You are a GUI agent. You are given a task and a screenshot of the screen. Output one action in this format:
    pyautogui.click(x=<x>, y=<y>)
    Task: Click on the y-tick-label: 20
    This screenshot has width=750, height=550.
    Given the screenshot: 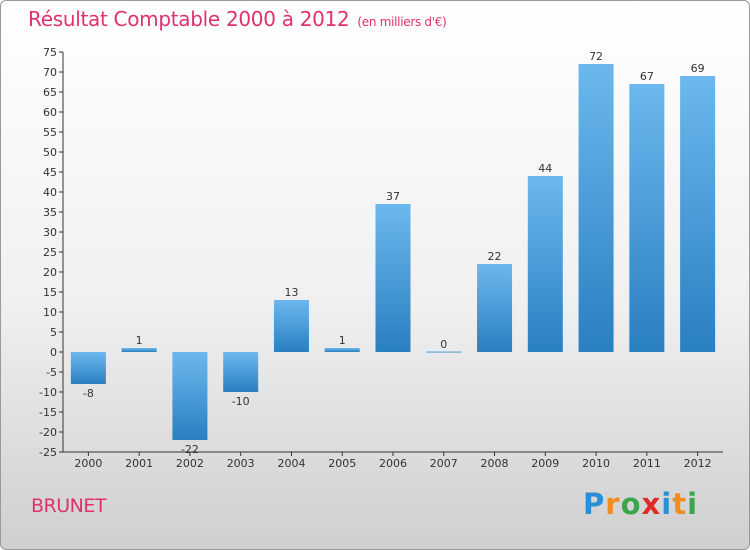 What is the action you would take?
    pyautogui.click(x=50, y=272)
    